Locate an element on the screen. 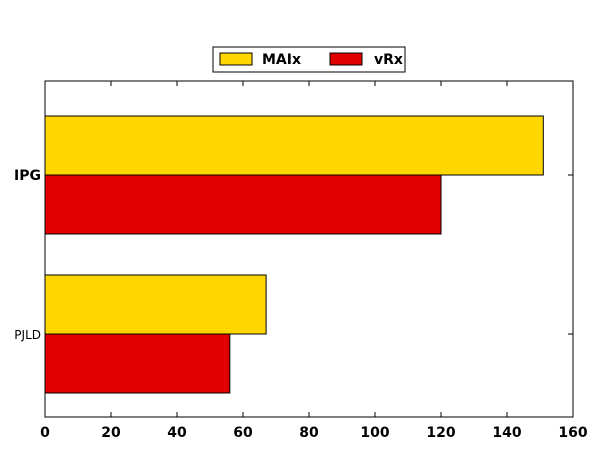 The width and height of the screenshot is (600, 450). y-category-label: PJLD is located at coordinates (27, 335).